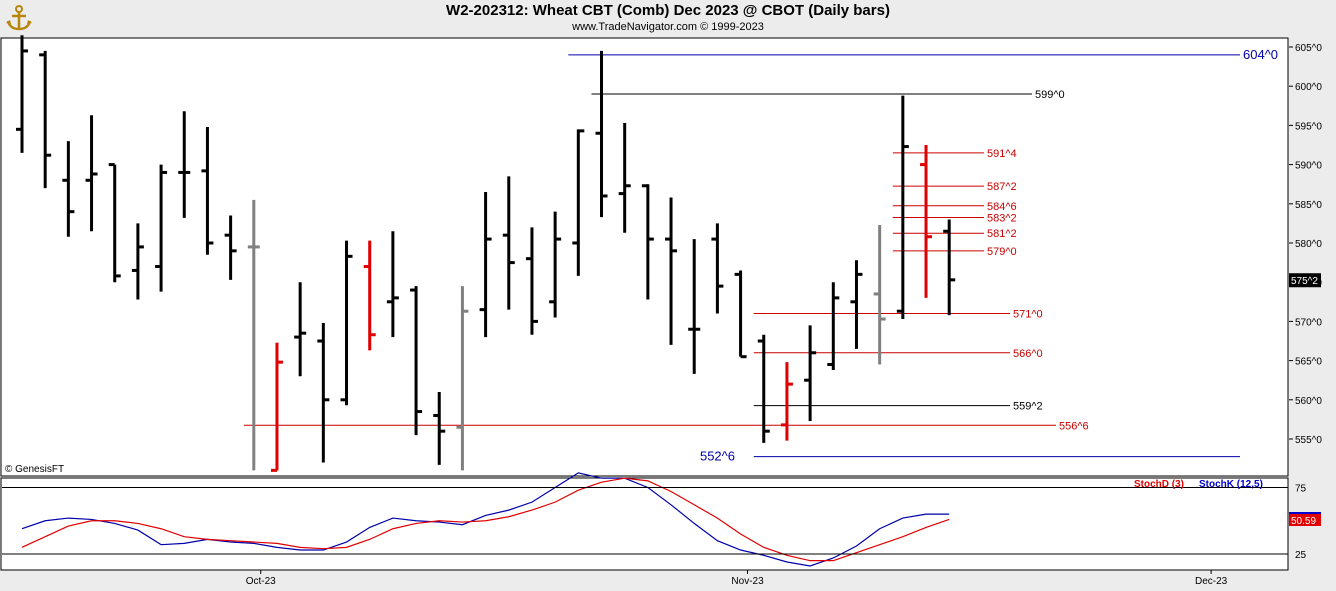 Image resolution: width=1336 pixels, height=591 pixels. Describe the element at coordinates (1301, 489) in the screenshot. I see `stoch-tick-label: 75` at that location.